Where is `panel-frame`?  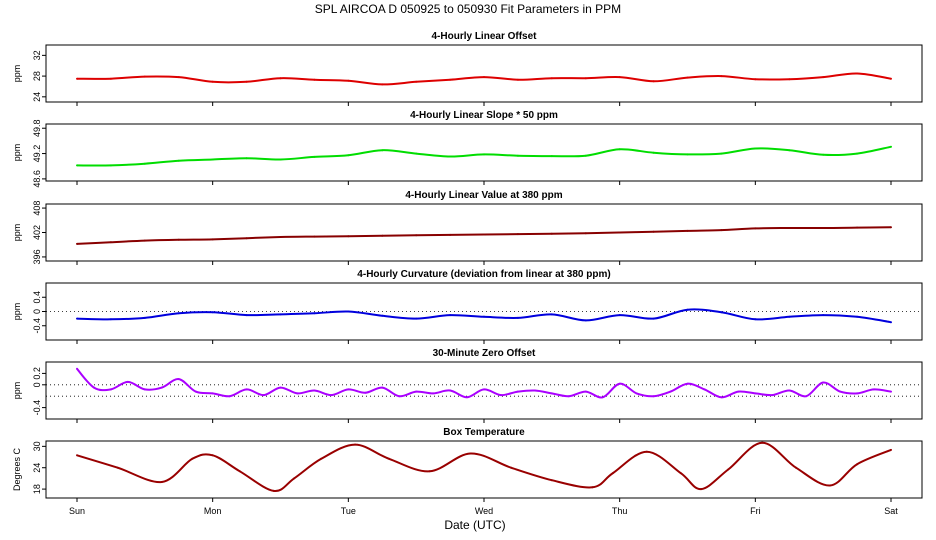
panel-frame is located at coordinates (484, 232).